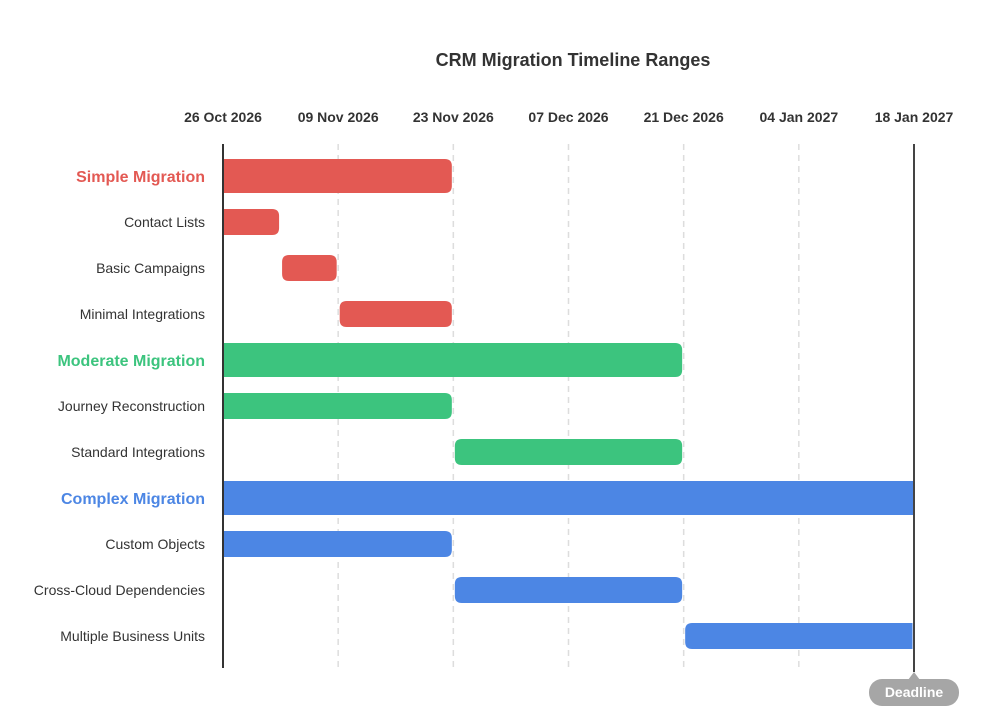 The width and height of the screenshot is (983, 711). Describe the element at coordinates (914, 425) in the screenshot. I see `deadline-marker: Deadline` at that location.